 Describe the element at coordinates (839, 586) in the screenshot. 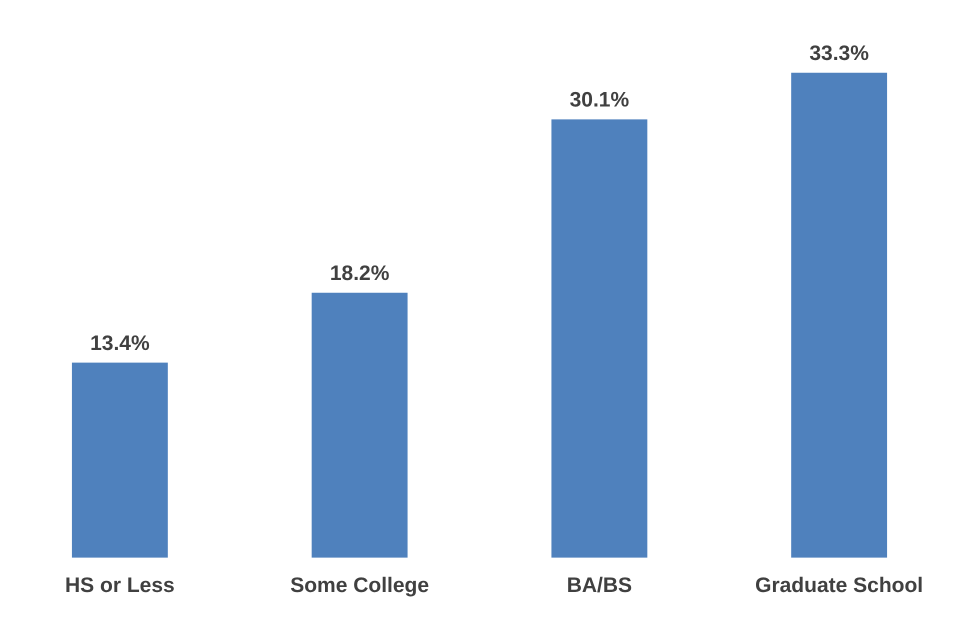

I see `x-tick-label: Graduate School` at that location.